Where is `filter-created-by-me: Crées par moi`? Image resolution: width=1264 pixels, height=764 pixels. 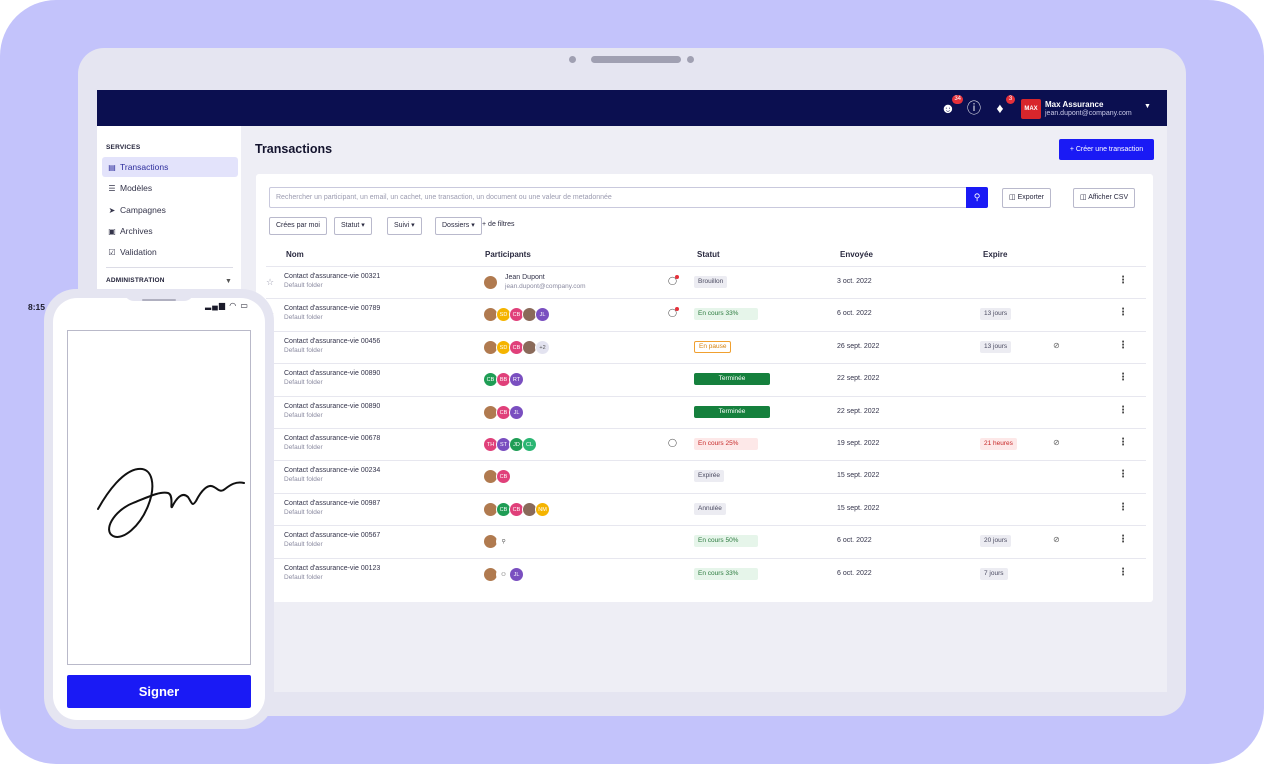
filter-created-by-me: Crées par moi is located at coordinates (298, 226).